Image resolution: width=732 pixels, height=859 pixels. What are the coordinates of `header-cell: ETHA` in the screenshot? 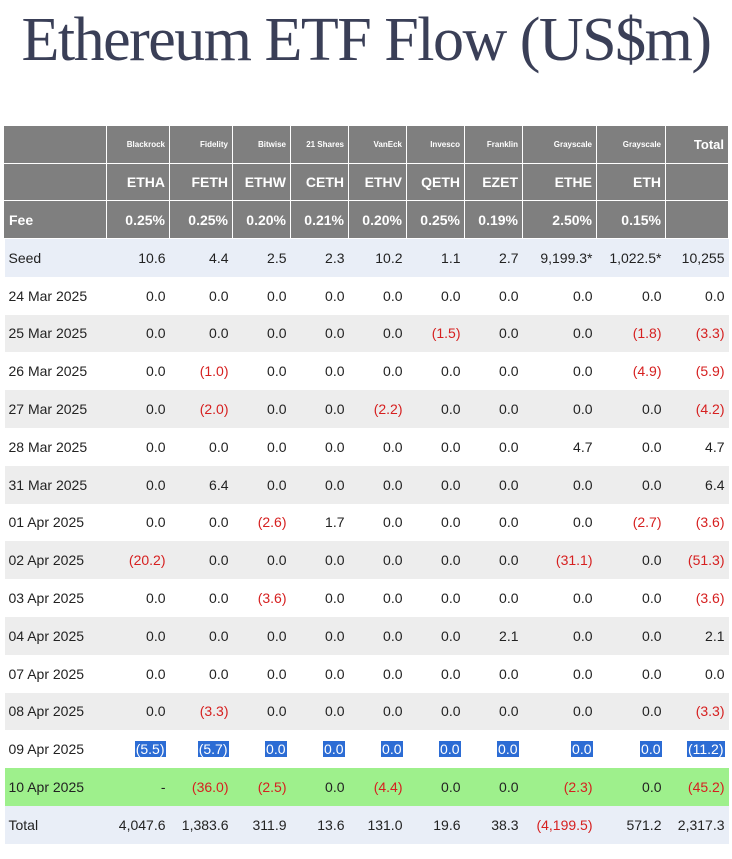 It's located at (138, 182).